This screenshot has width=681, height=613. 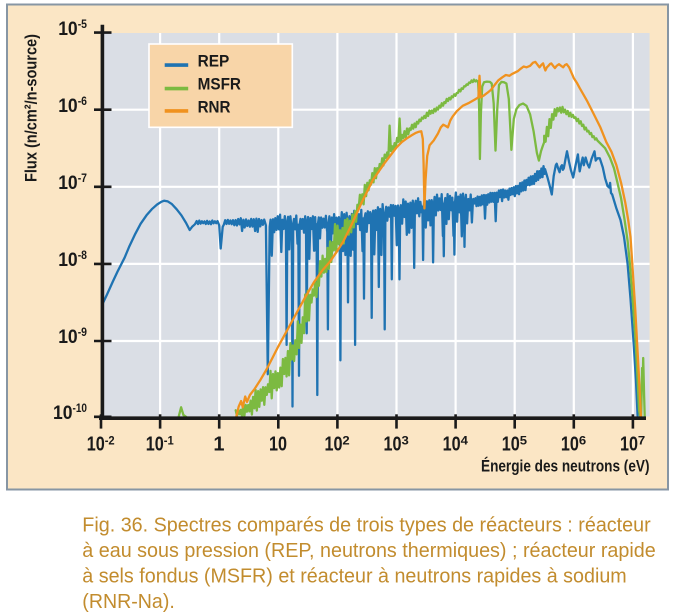 I want to click on svg-text: 10⁻⁷, so click(x=72, y=183).